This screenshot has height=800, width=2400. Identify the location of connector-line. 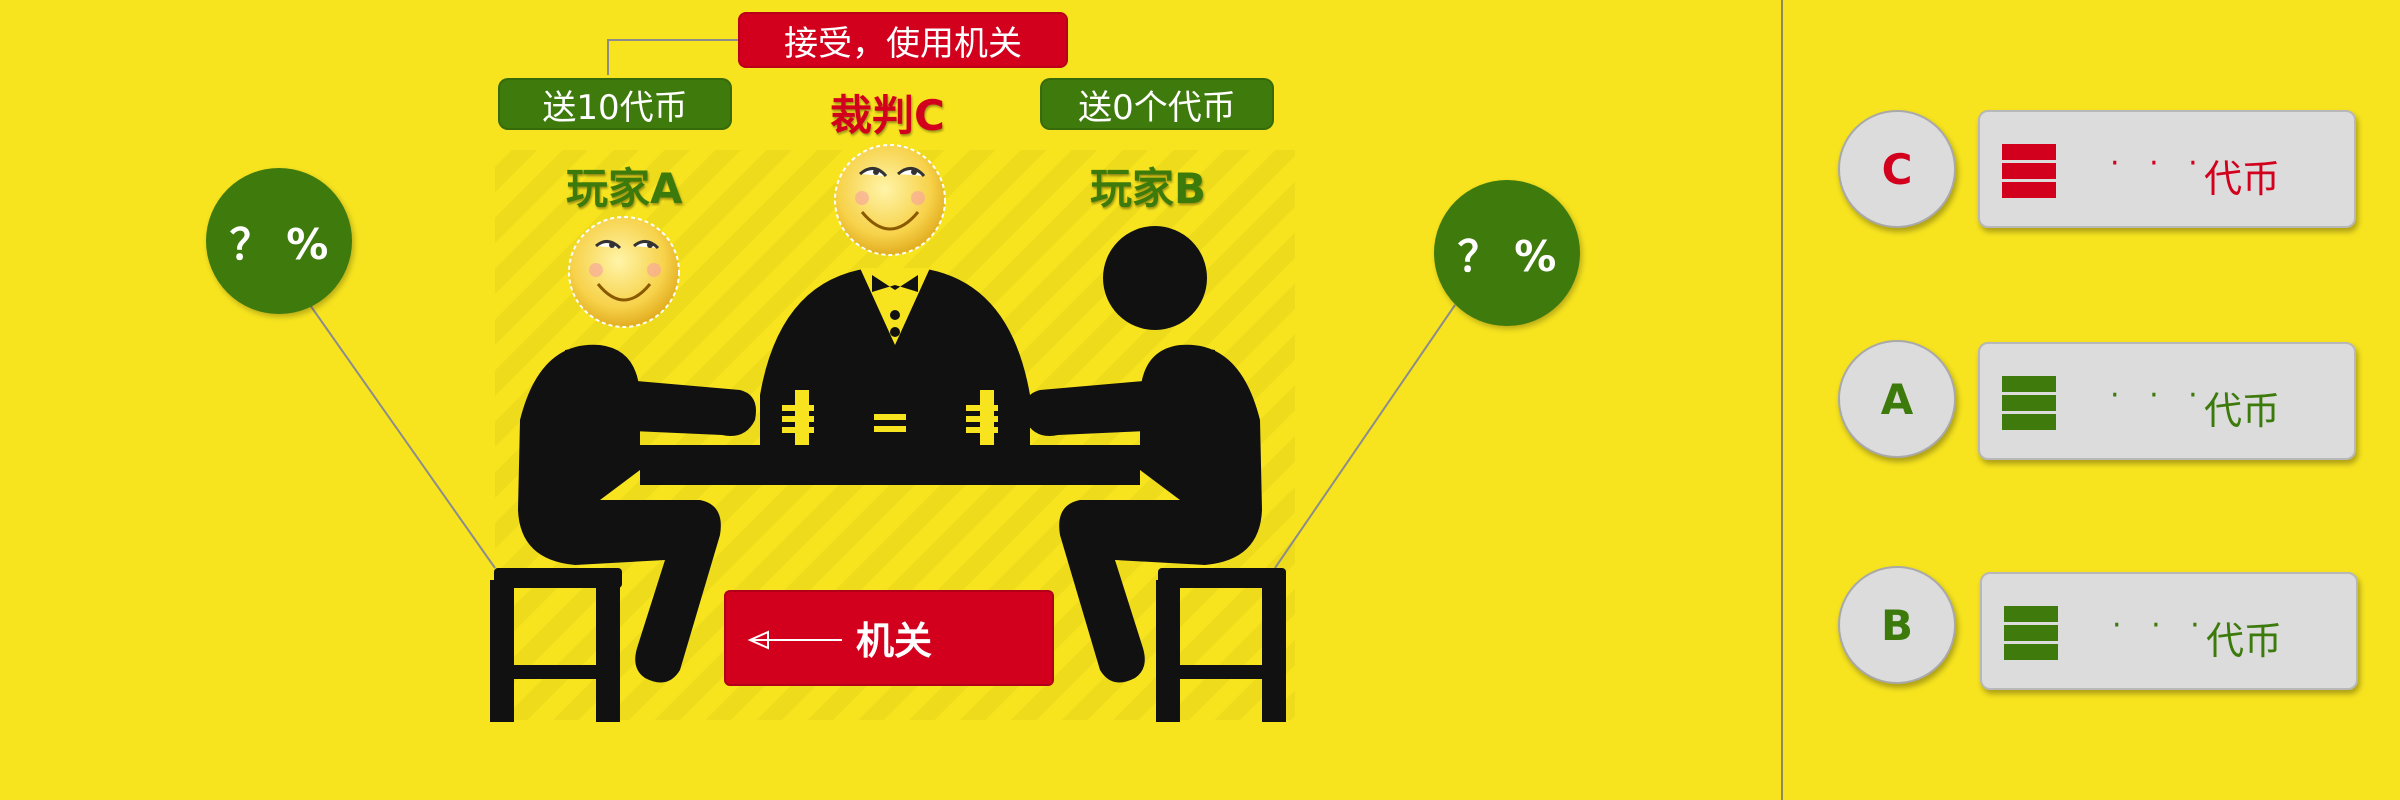
(672, 57).